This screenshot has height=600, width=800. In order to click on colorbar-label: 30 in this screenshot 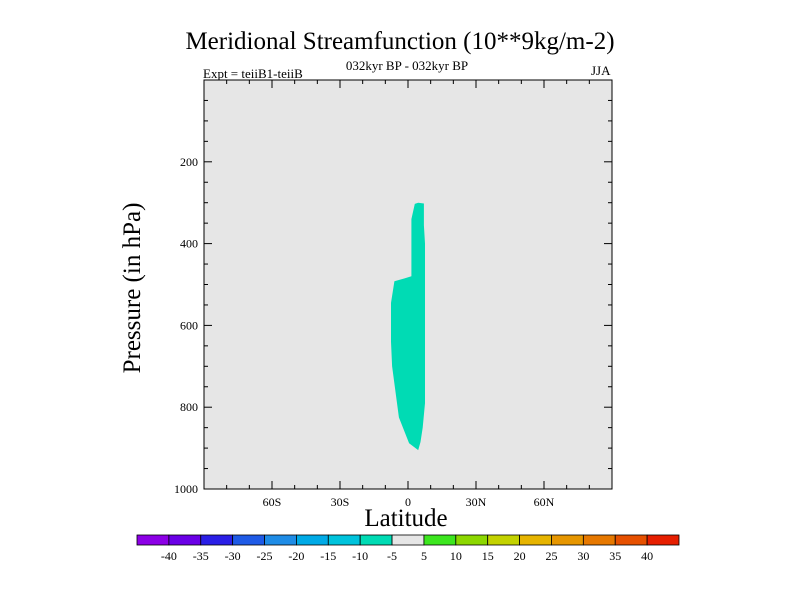, I will do `click(583, 556)`.